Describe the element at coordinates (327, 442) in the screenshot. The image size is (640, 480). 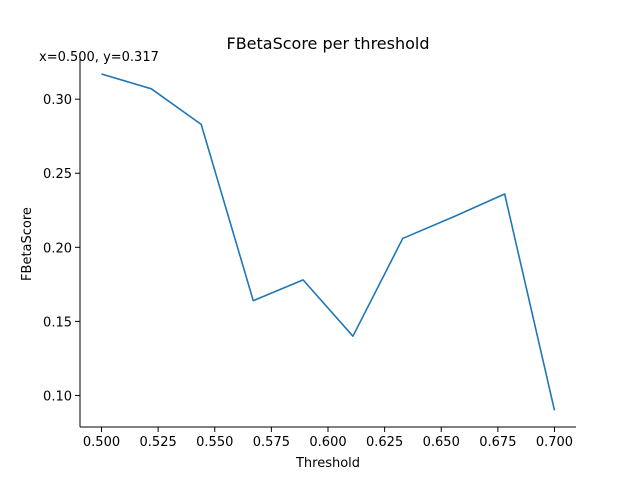
I see `x-tick-label: 0.600` at that location.